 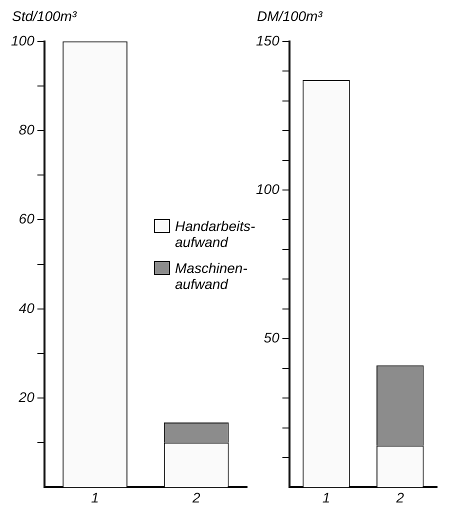 What do you see at coordinates (26, 396) in the screenshot?
I see `y-tick-label: 20` at bounding box center [26, 396].